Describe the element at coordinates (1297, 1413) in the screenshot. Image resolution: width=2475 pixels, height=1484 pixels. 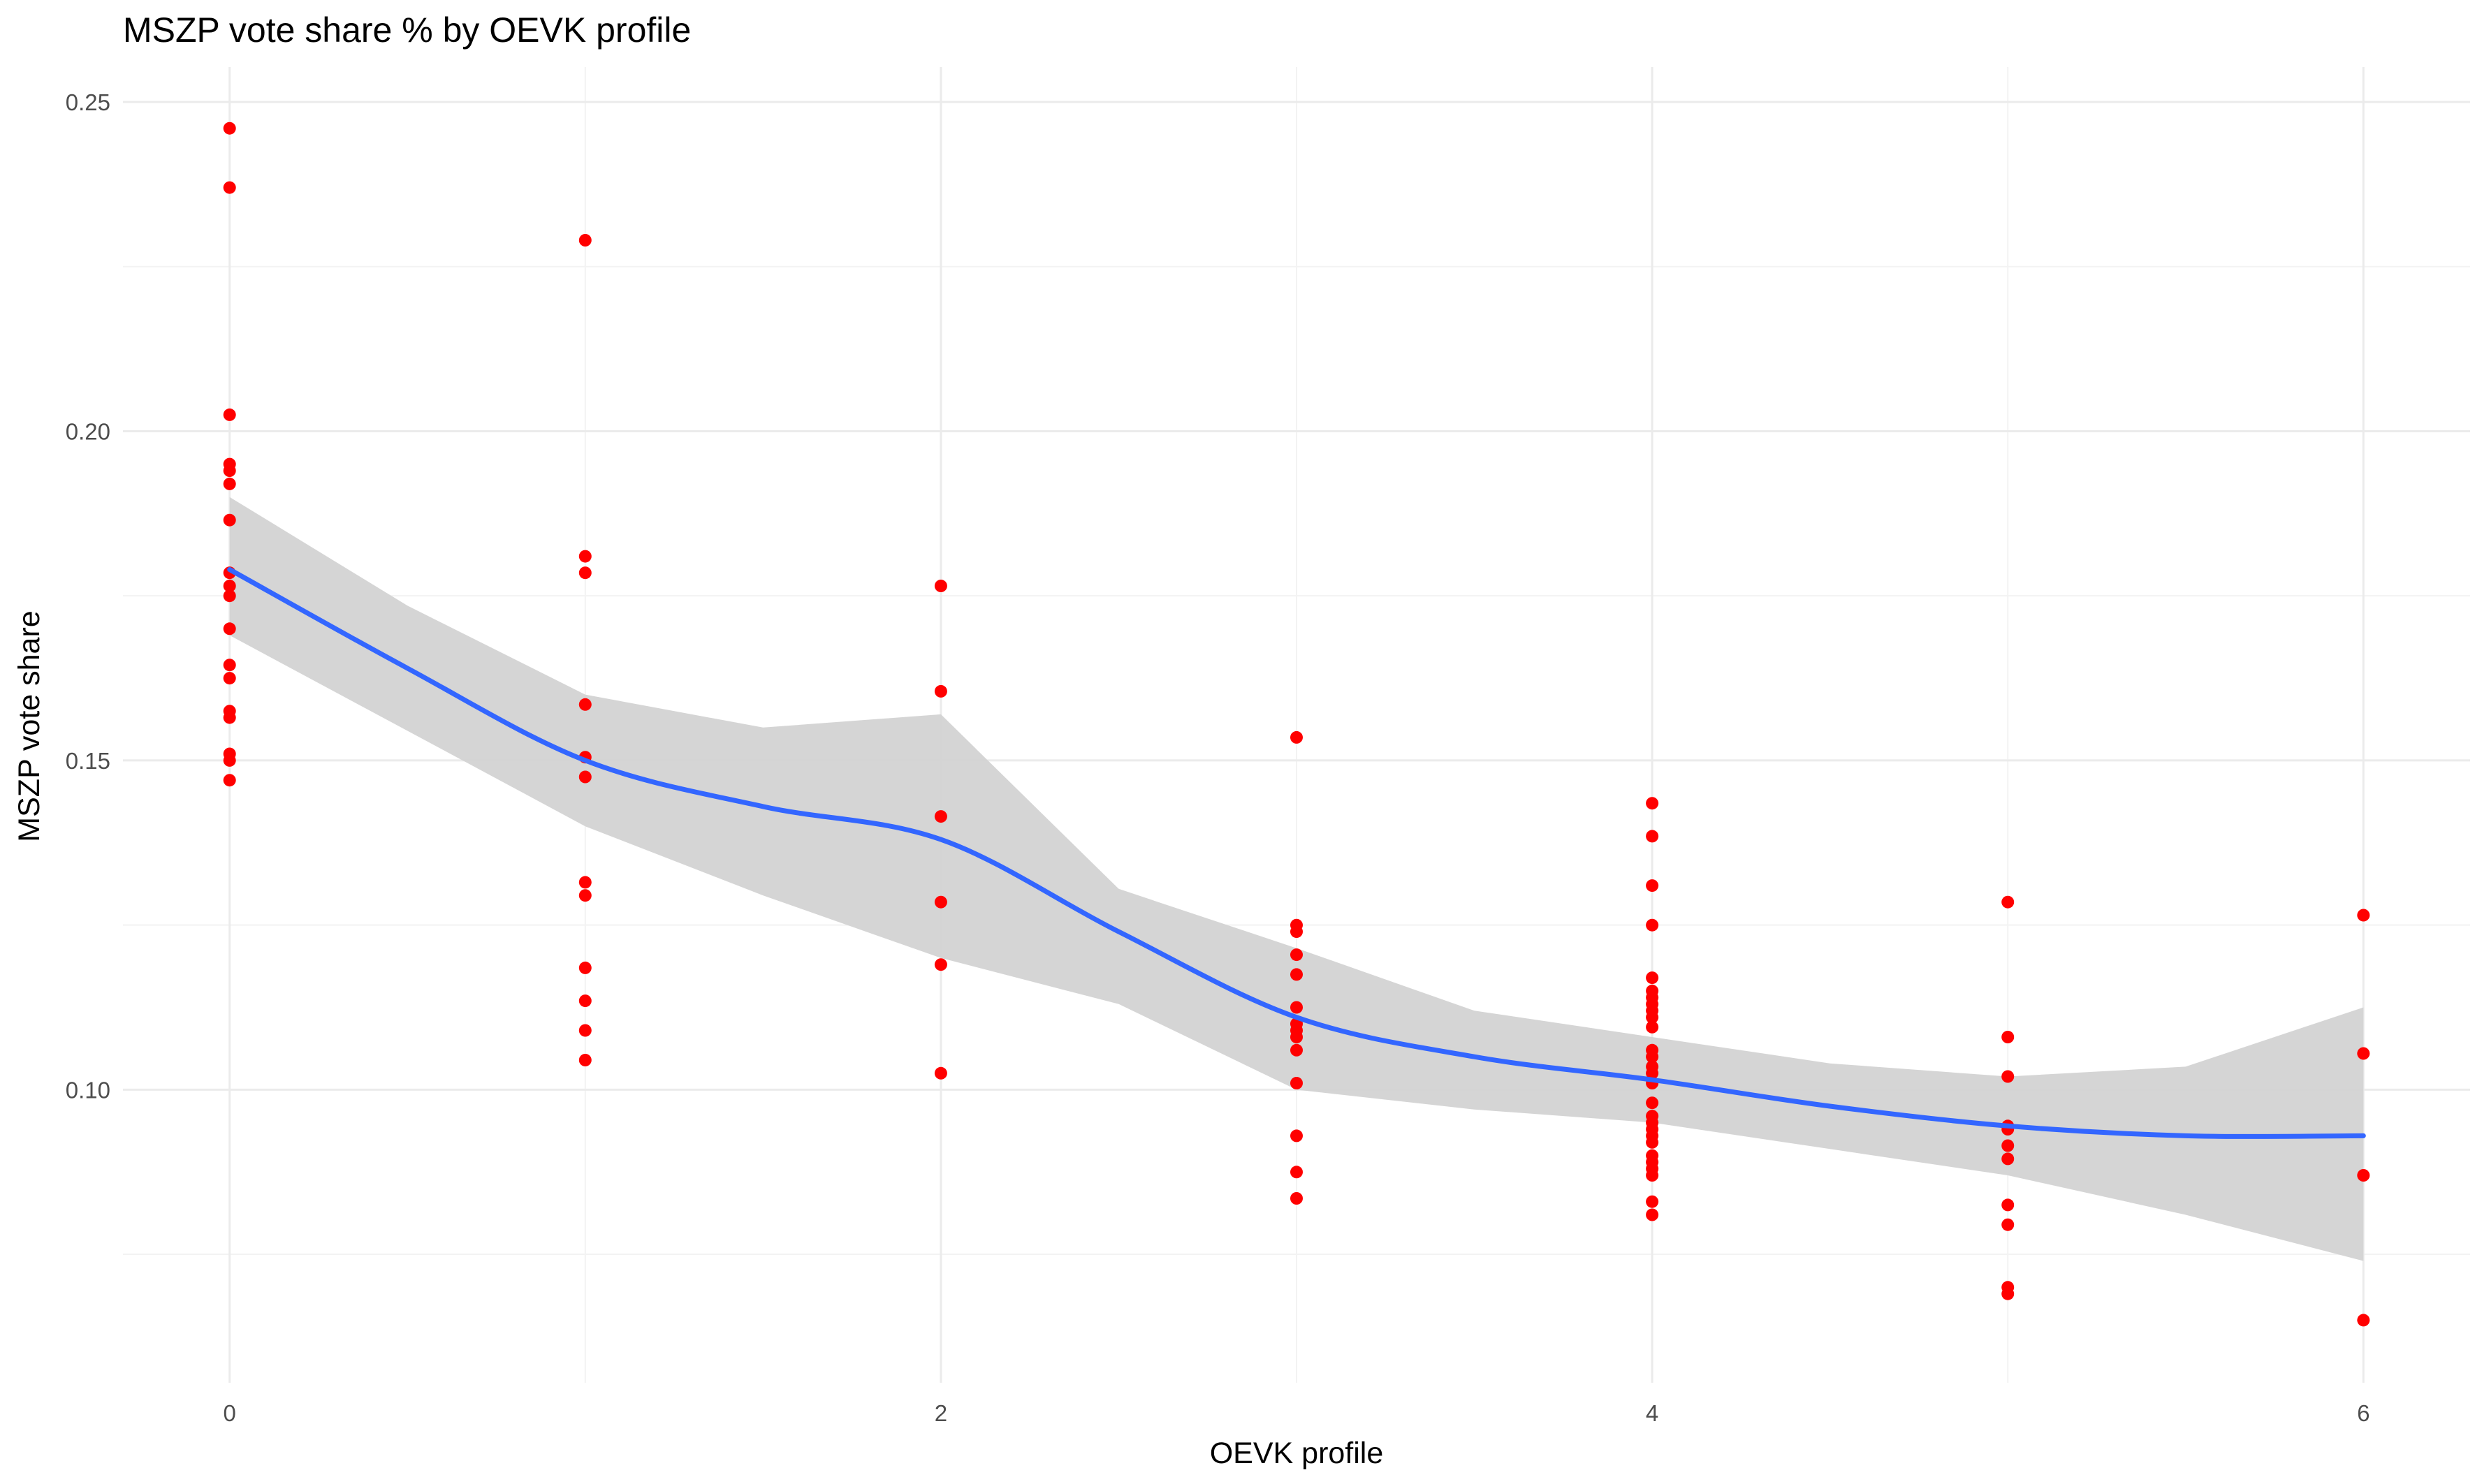
I see `x-axis-ticks: 0 2 4 6` at that location.